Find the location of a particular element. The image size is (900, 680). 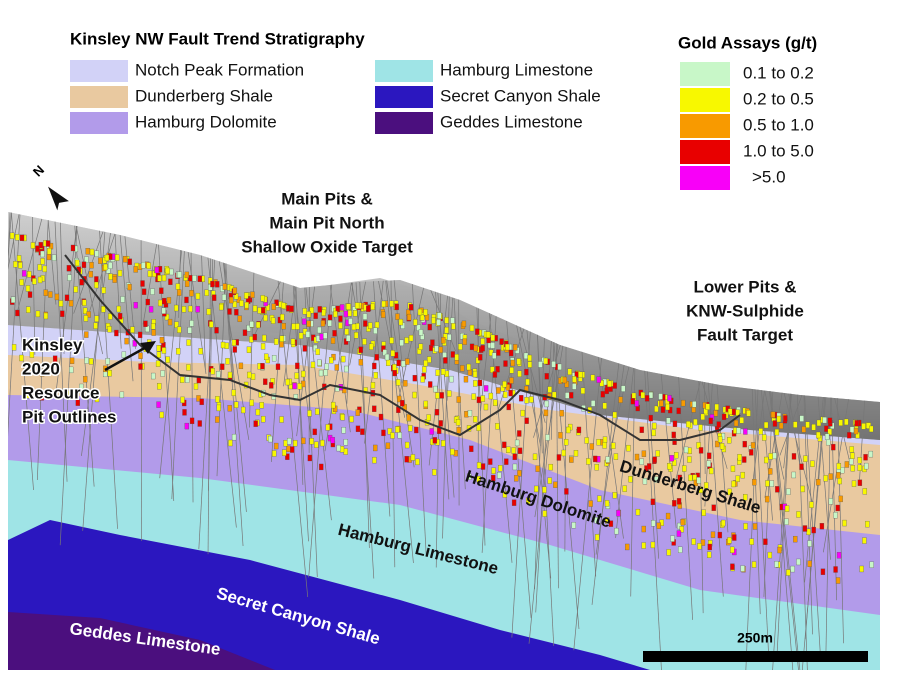

annotation: Shallow Oxide Target is located at coordinates (327, 246).